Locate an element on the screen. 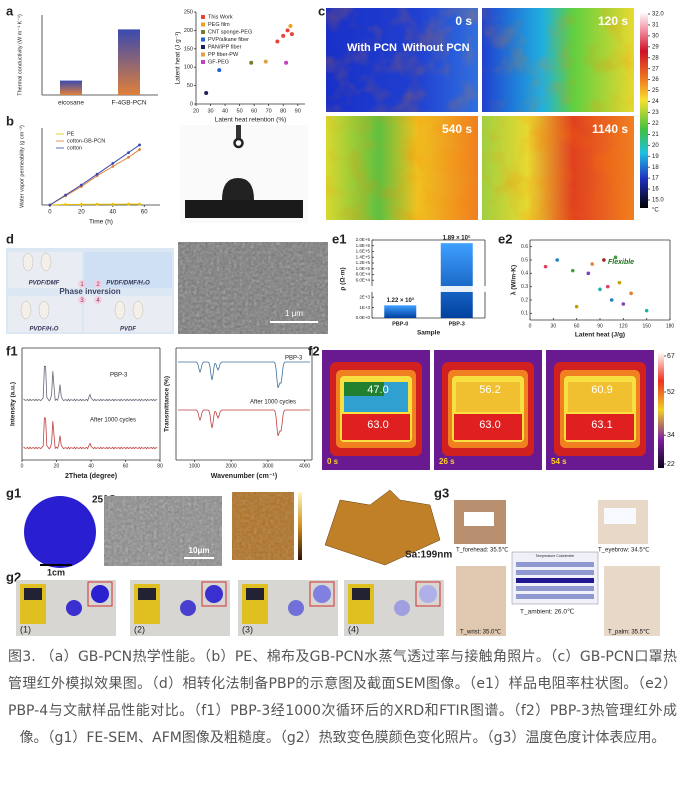 The width and height of the screenshot is (685, 811). temp-label: 56.2 is located at coordinates (489, 390).